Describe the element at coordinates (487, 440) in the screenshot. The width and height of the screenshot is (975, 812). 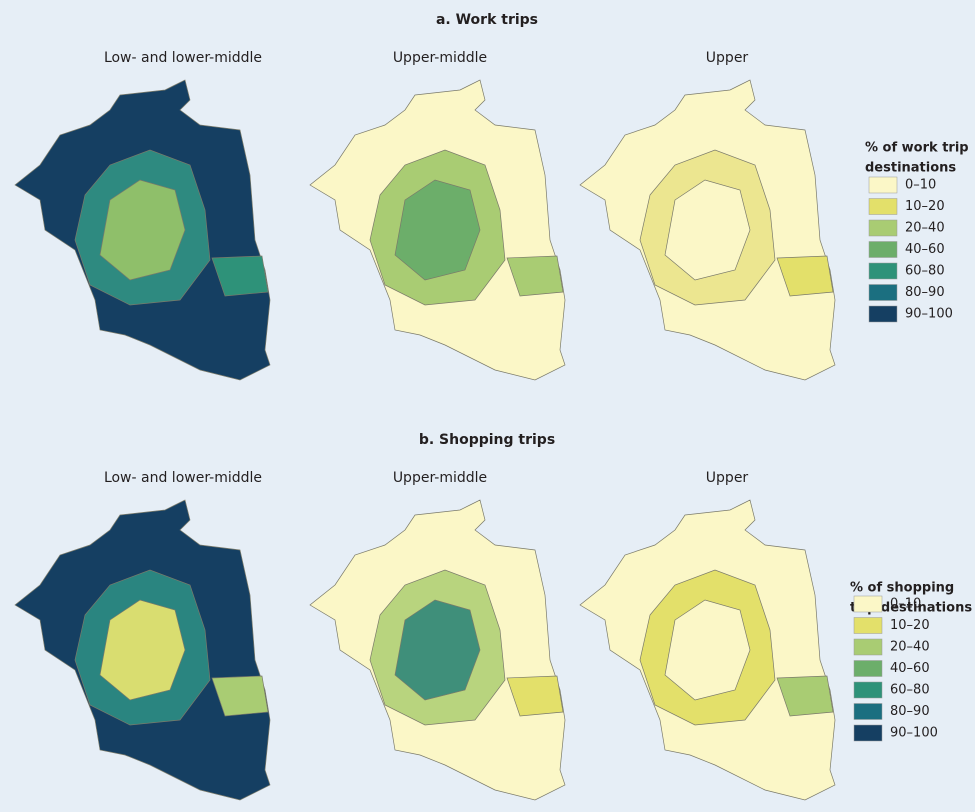
I see `panel-title: b. Shopping trips` at that location.